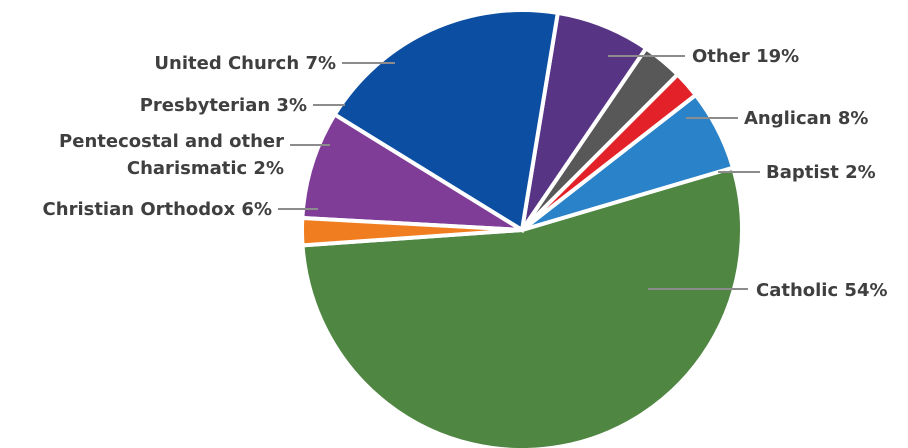 Image resolution: width=908 pixels, height=448 pixels. Describe the element at coordinates (205, 168) in the screenshot. I see `data-label-pentecostal-line2: Charismatic 2%` at that location.